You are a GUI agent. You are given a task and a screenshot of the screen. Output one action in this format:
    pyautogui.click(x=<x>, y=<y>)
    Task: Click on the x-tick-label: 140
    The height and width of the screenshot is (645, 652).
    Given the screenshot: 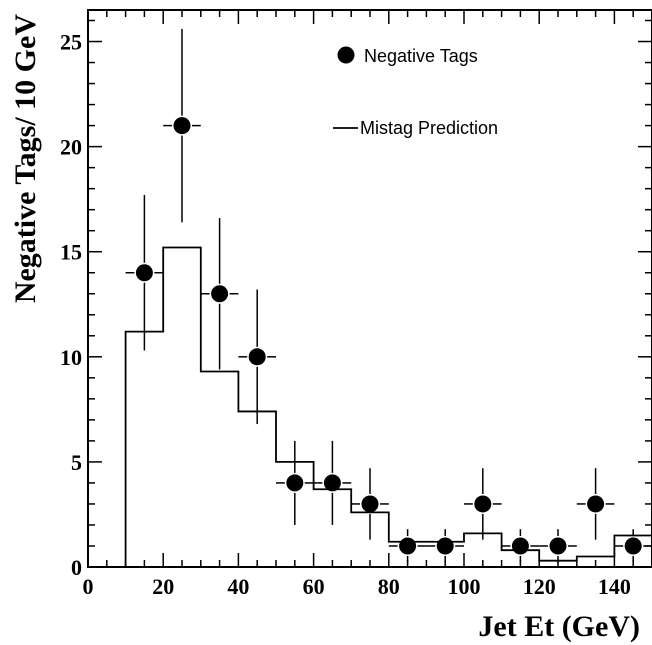 What is the action you would take?
    pyautogui.click(x=614, y=586)
    